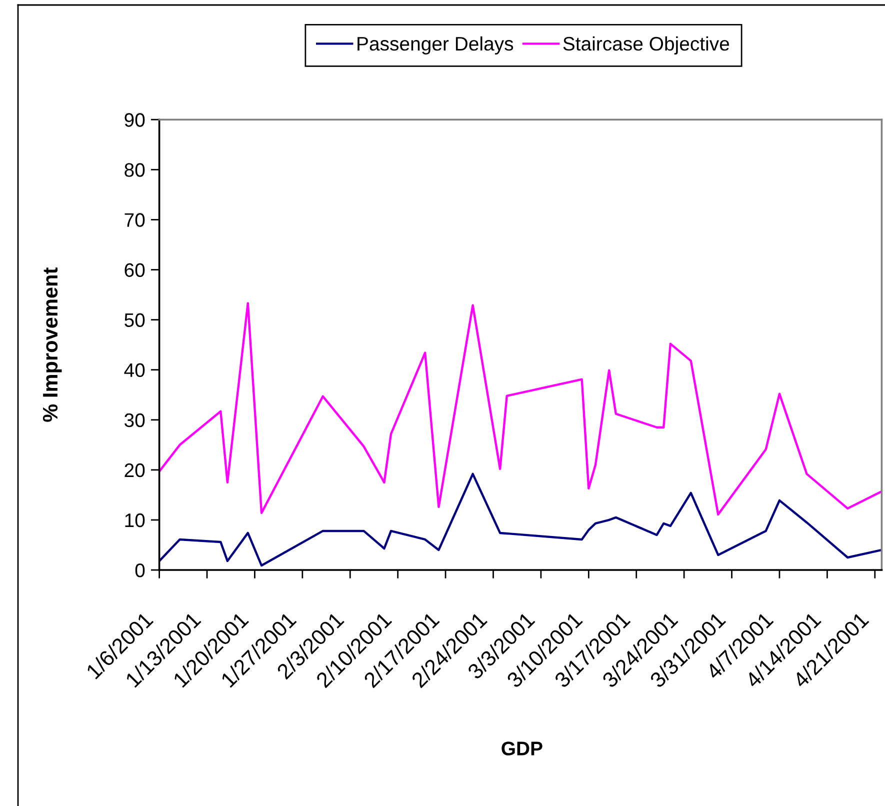  I want to click on y-tick-label: 0, so click(140, 570).